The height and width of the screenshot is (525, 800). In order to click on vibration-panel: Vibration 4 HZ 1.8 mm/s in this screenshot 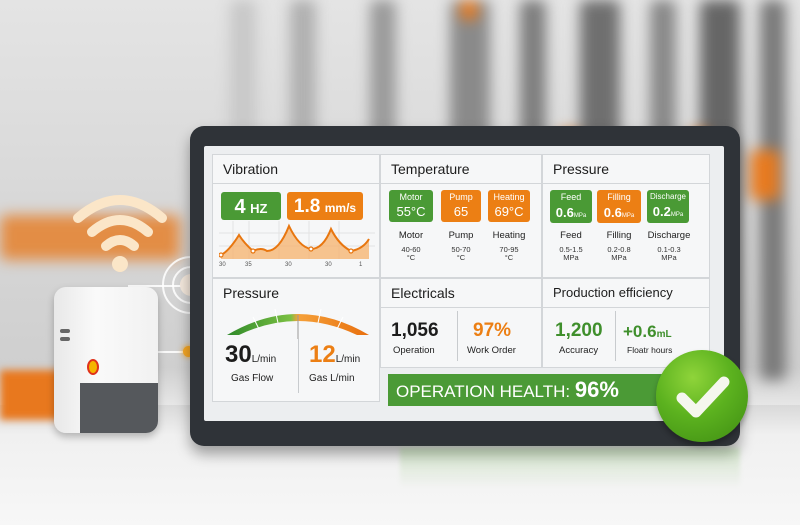, I will do `click(296, 216)`.